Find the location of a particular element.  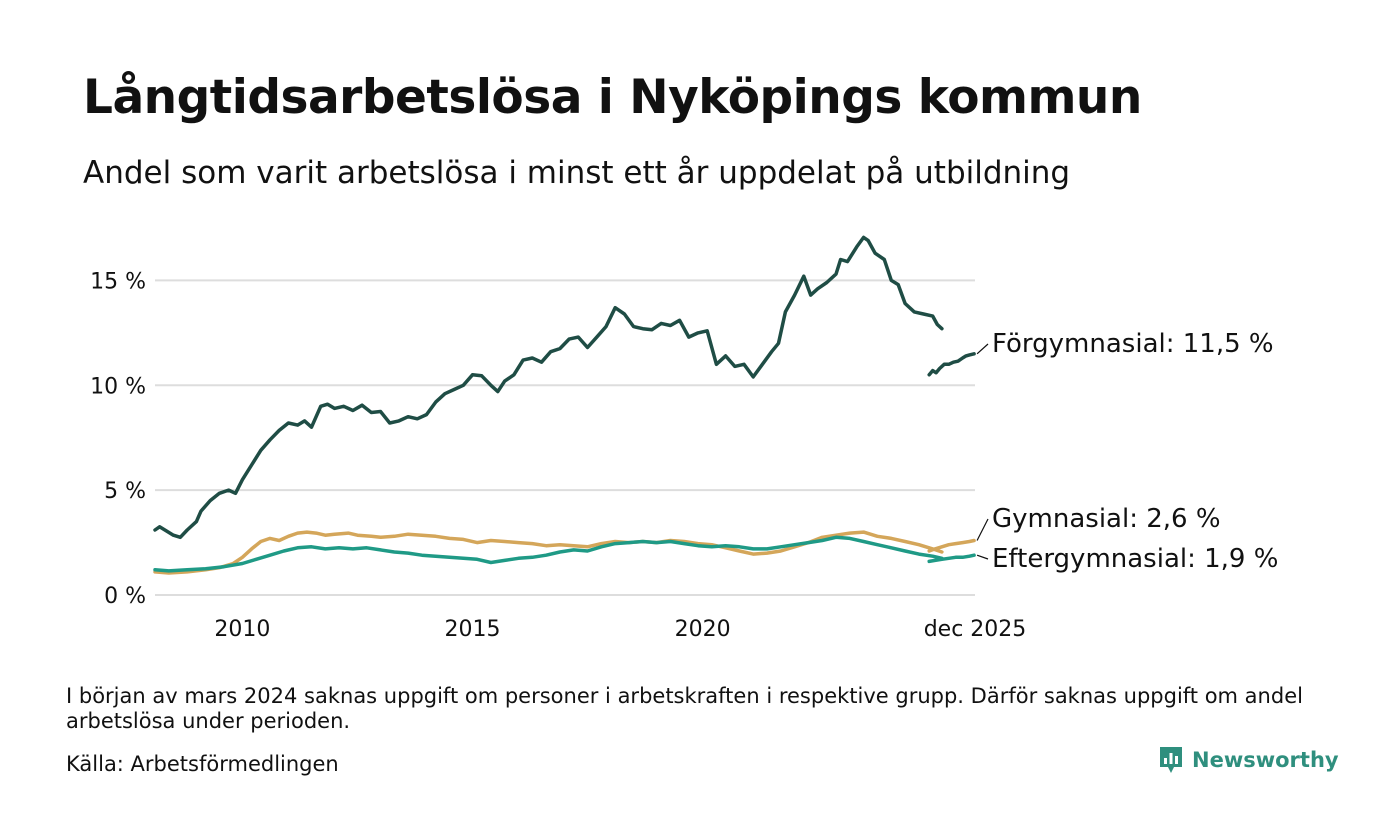

x-axis-ticks: 2010 2015 2020 dec 2025 is located at coordinates (620, 629).